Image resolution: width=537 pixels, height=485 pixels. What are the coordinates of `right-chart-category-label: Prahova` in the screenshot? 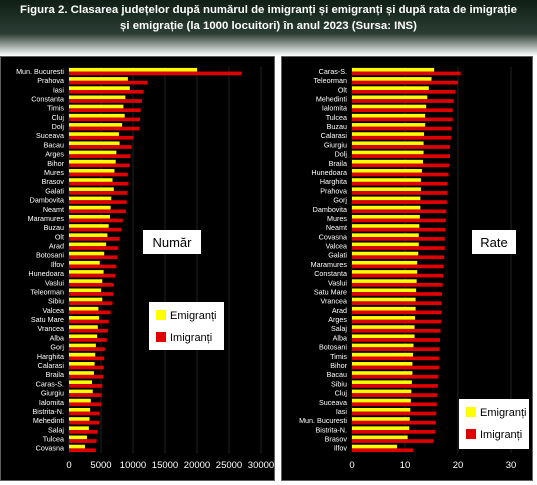 It's located at (333, 190).